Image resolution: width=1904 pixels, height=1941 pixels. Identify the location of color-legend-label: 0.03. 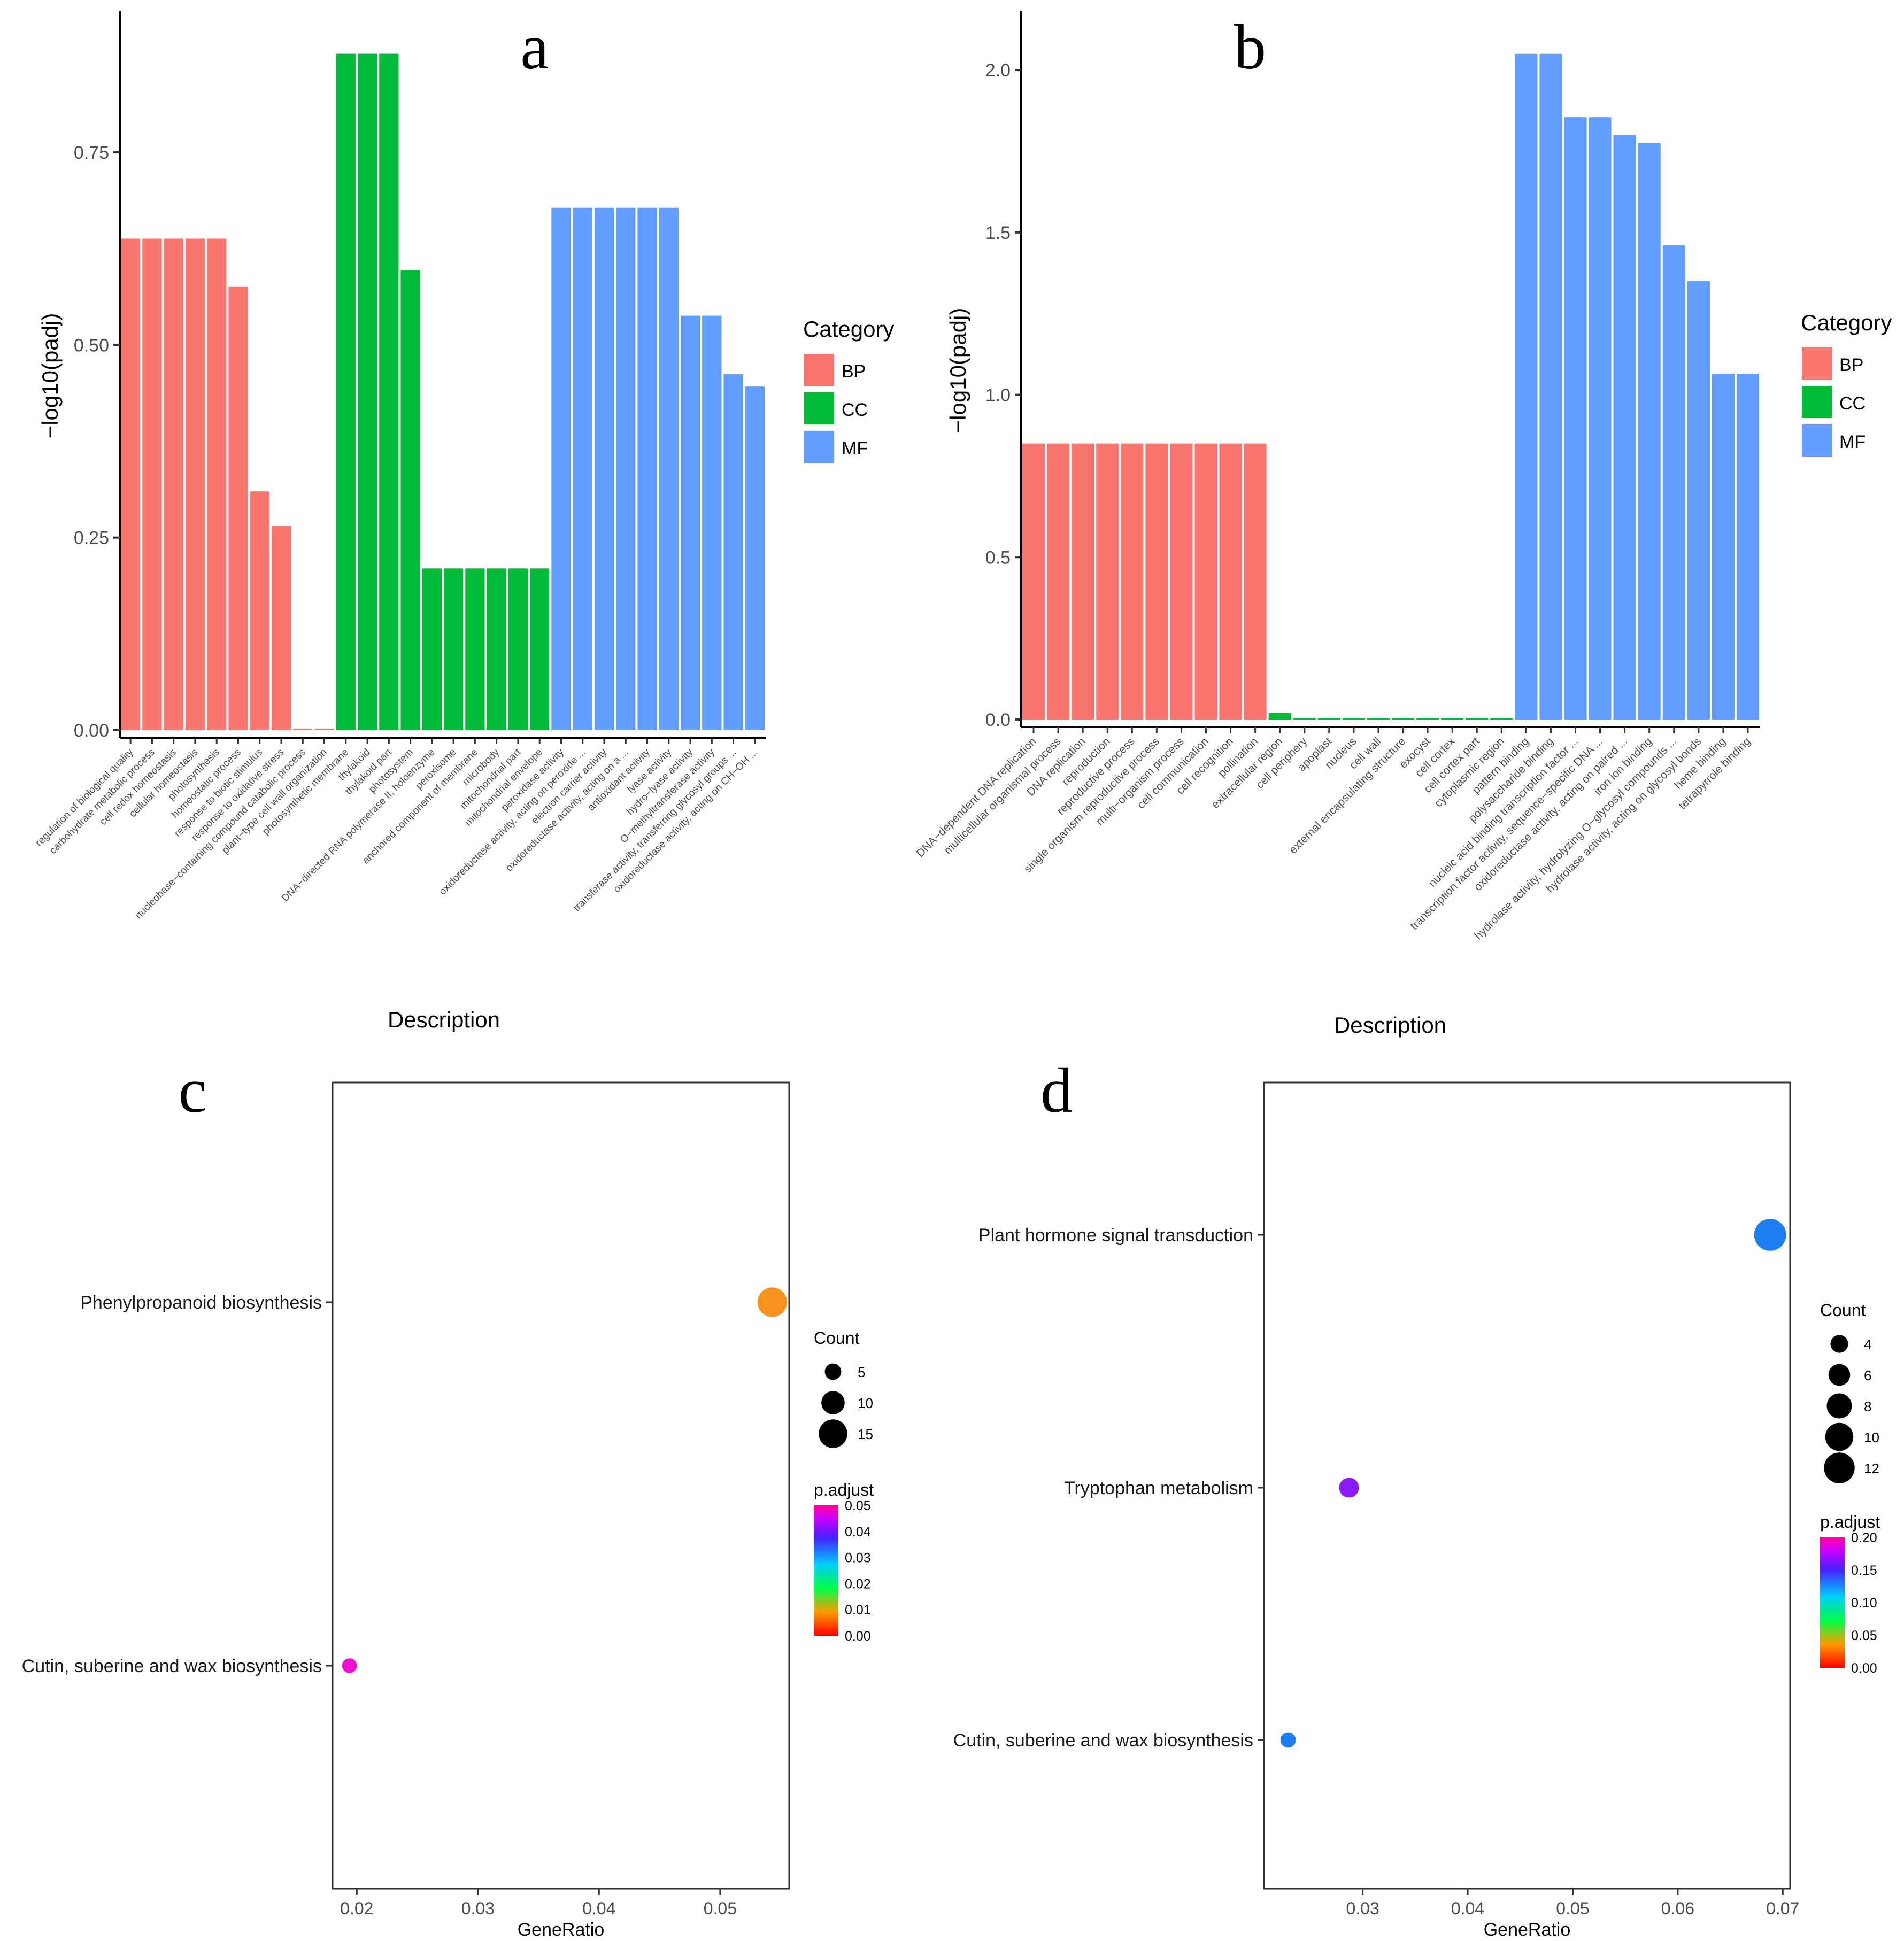
(858, 1558).